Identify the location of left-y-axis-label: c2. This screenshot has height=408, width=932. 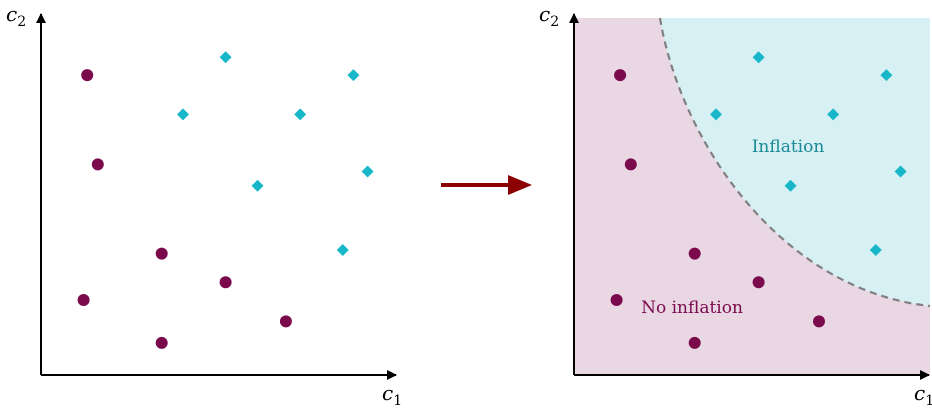
(16, 16).